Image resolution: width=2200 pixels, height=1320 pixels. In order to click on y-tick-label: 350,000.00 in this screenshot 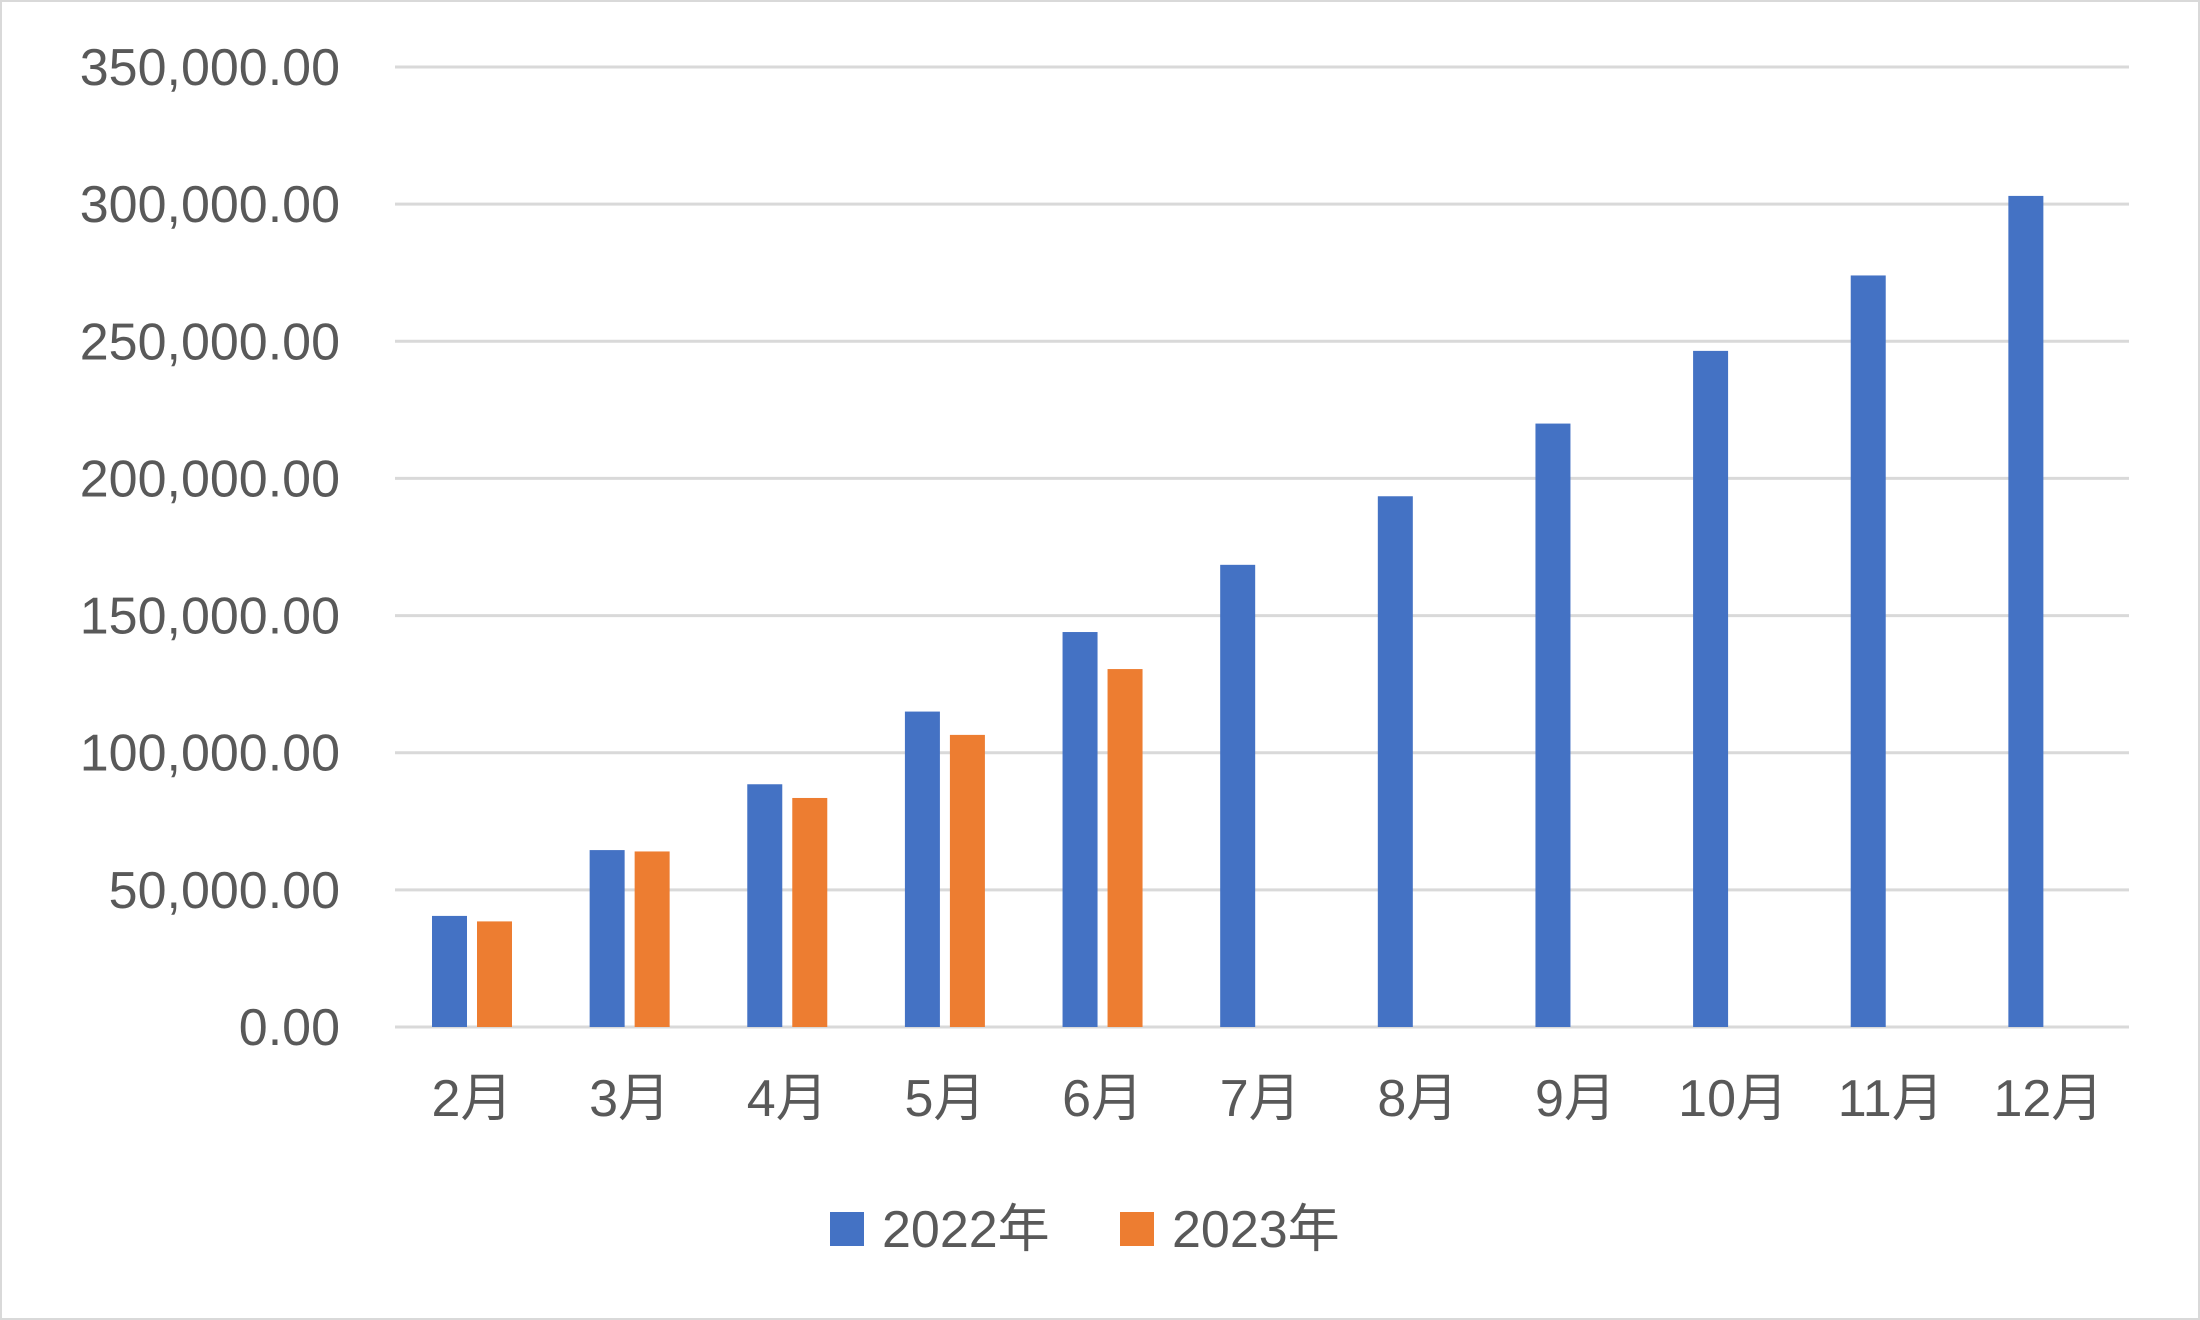, I will do `click(210, 68)`.